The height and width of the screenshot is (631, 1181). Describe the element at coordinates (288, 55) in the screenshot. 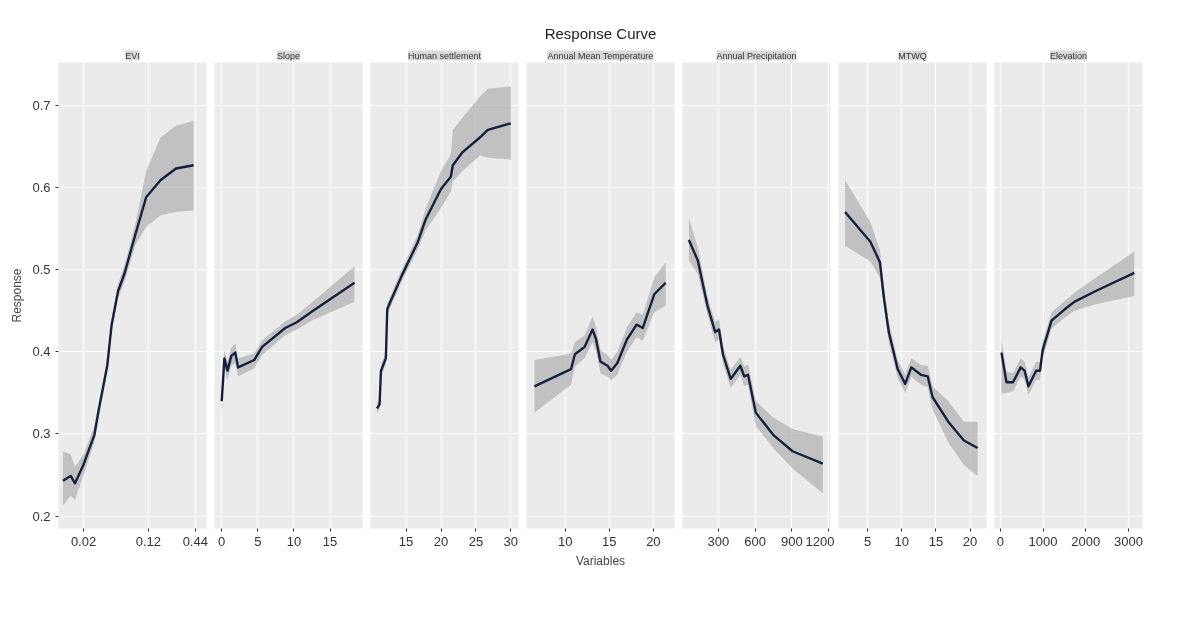

I see `chart-subtitle: Slope` at that location.